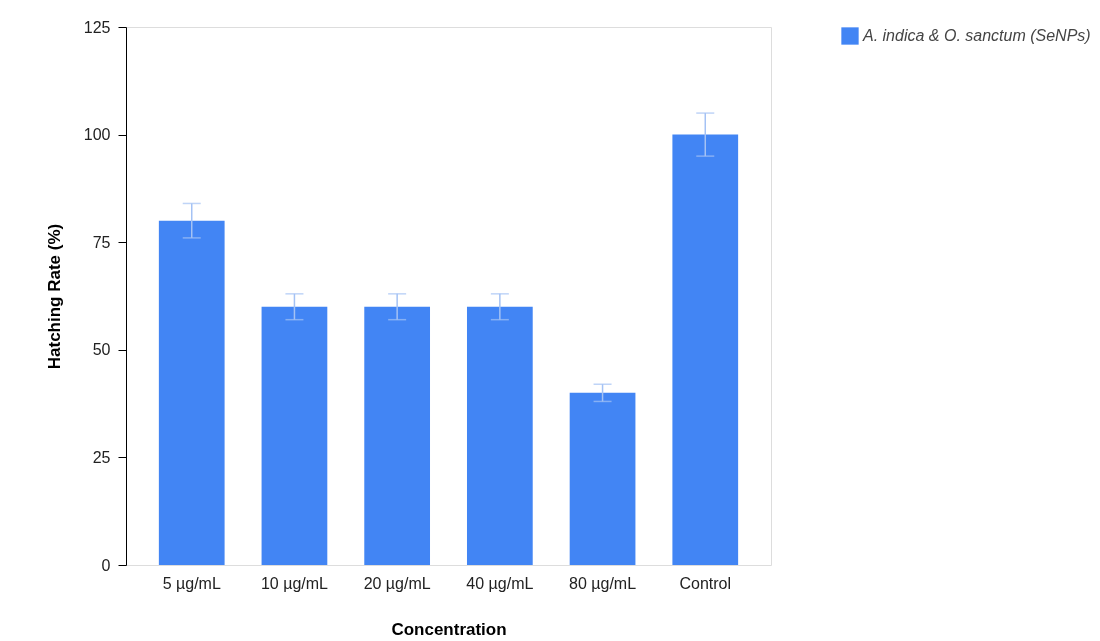 The height and width of the screenshot is (641, 1100). Describe the element at coordinates (101, 350) in the screenshot. I see `y-tick-label: 50` at that location.